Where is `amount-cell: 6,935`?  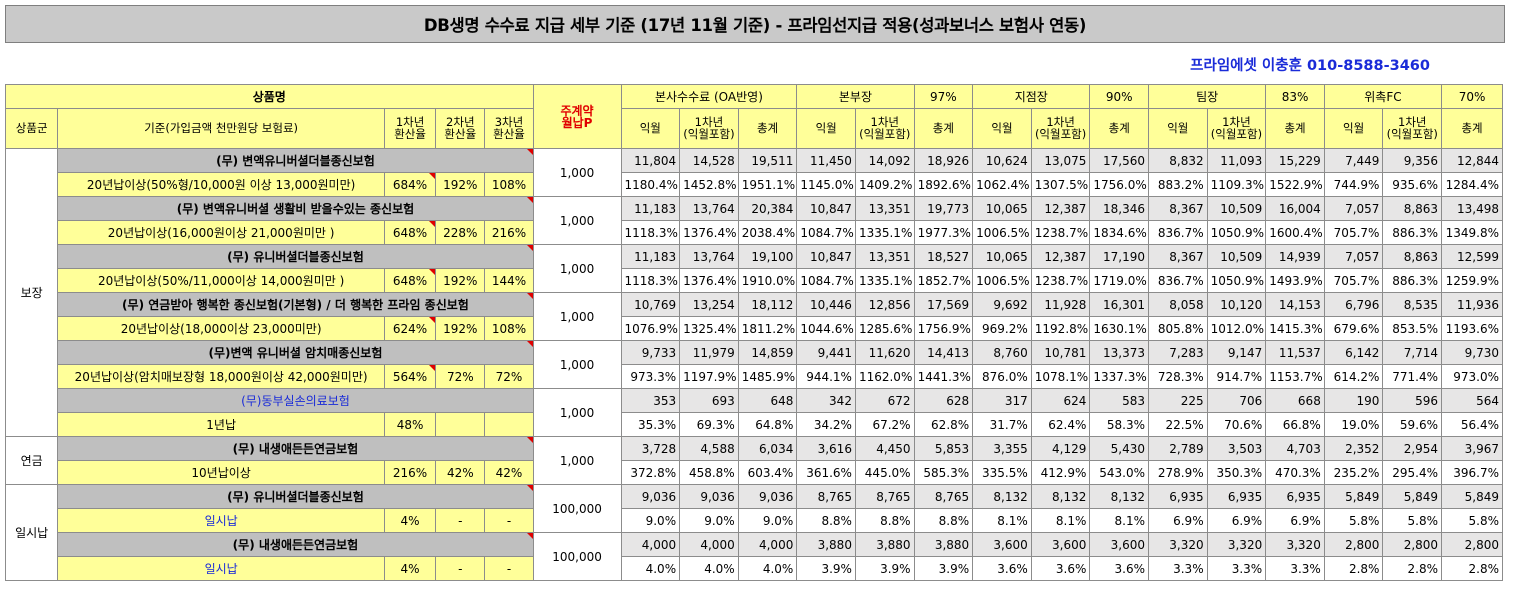
amount-cell: 6,935 is located at coordinates (1236, 496).